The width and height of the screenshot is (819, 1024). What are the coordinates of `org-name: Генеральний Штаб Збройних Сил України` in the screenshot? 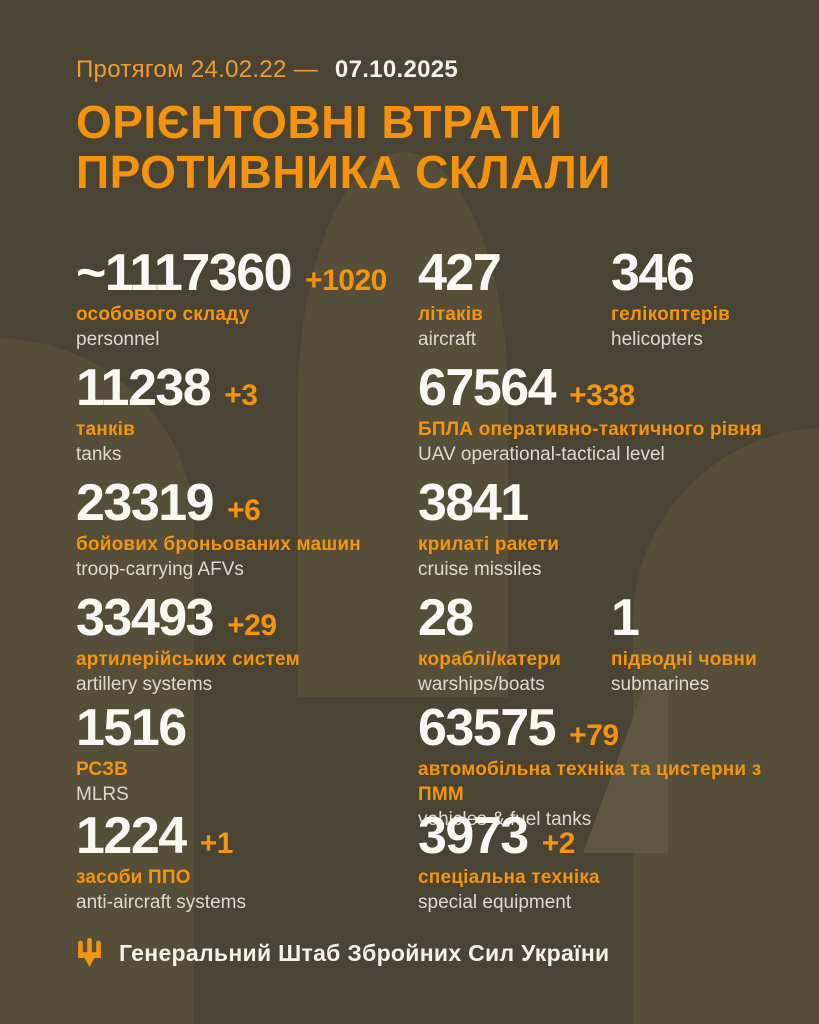 It's located at (364, 953).